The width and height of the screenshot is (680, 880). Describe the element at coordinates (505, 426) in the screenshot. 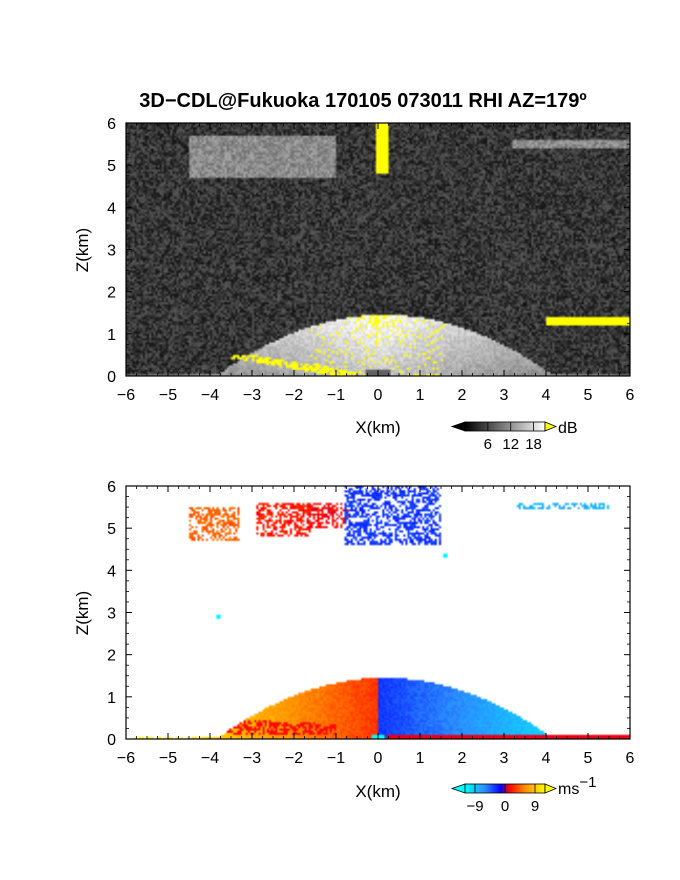

I see `colorbar-ramp` at that location.